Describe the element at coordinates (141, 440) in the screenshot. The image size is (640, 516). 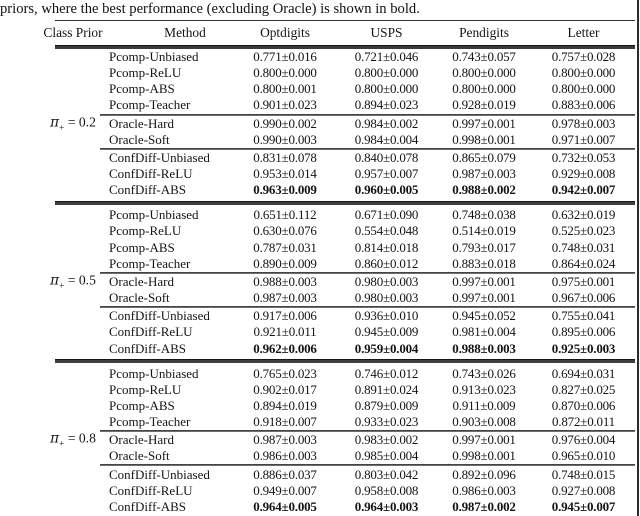
I see `method-cell: Oracle-Hard` at that location.